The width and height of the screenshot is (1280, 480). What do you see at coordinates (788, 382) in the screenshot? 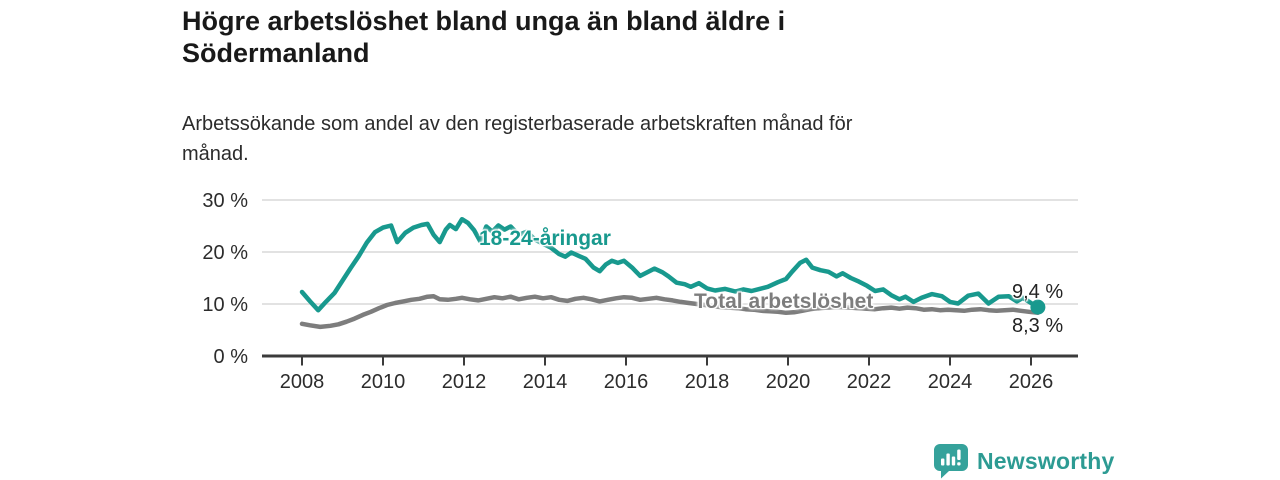
I see `x-tick-label-2020: 2020` at bounding box center [788, 382].